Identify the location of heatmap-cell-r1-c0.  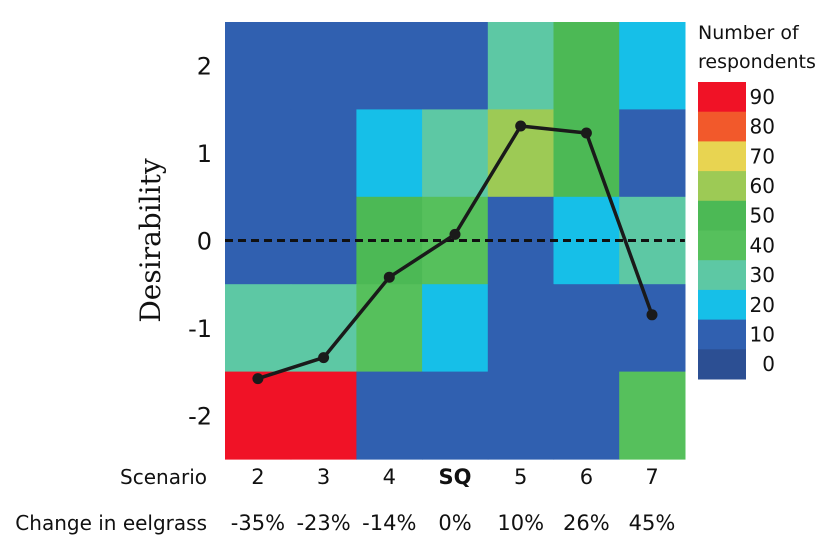
(258, 153).